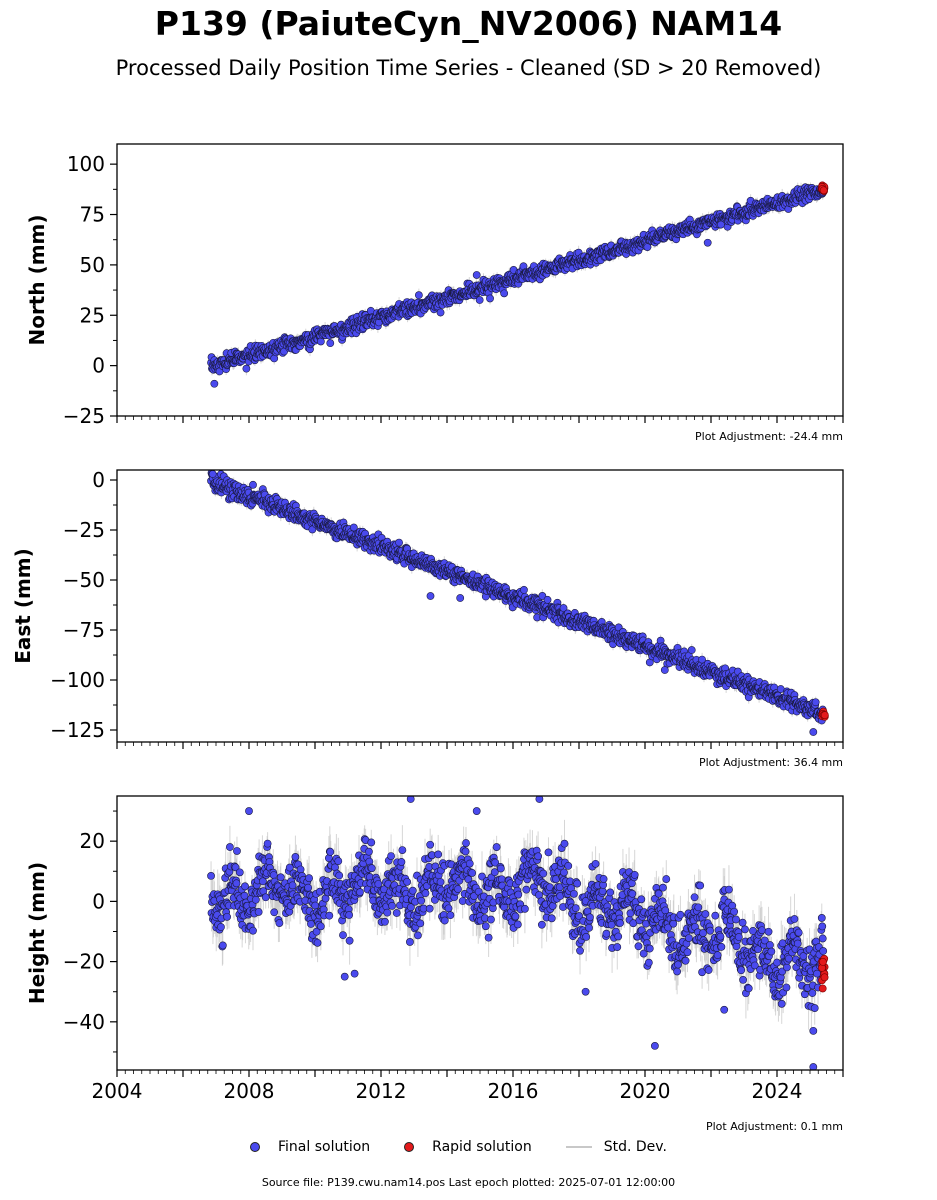 The height and width of the screenshot is (1200, 937). Describe the element at coordinates (37, 279) in the screenshot. I see `y-axis-label: North (mm)` at that location.